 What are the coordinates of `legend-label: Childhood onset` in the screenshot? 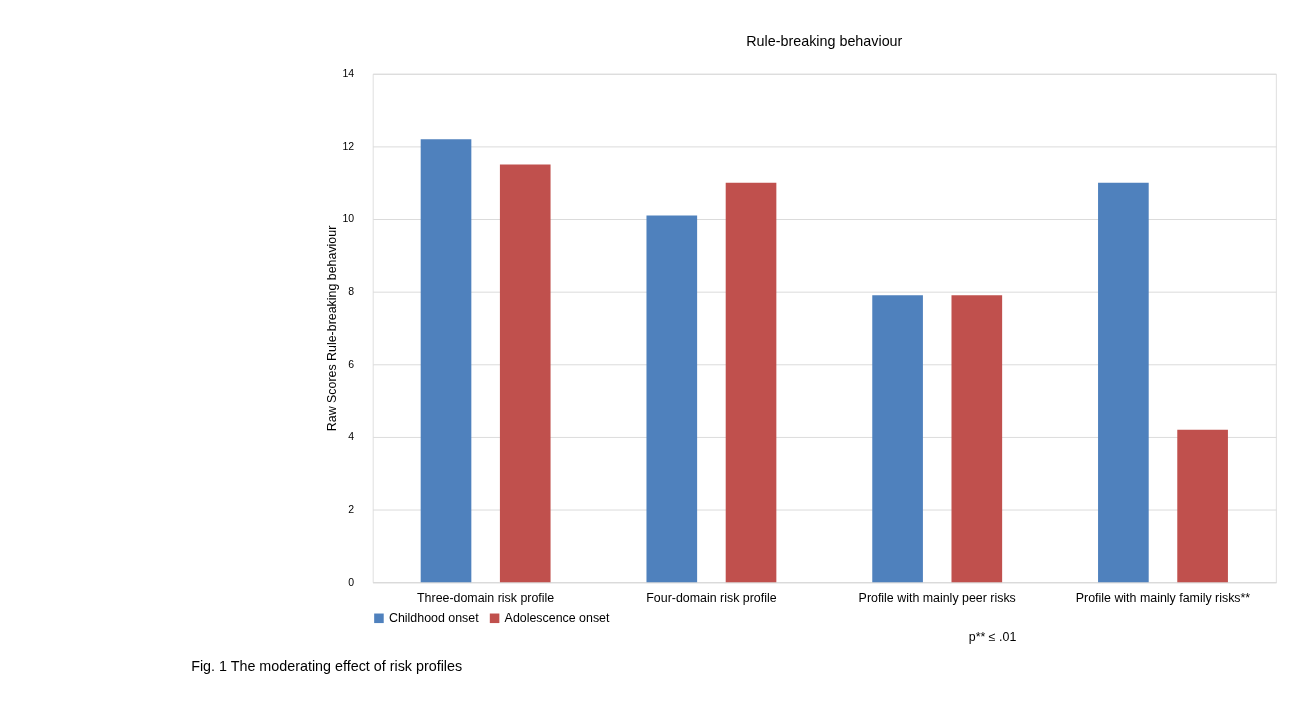 It's located at (434, 618).